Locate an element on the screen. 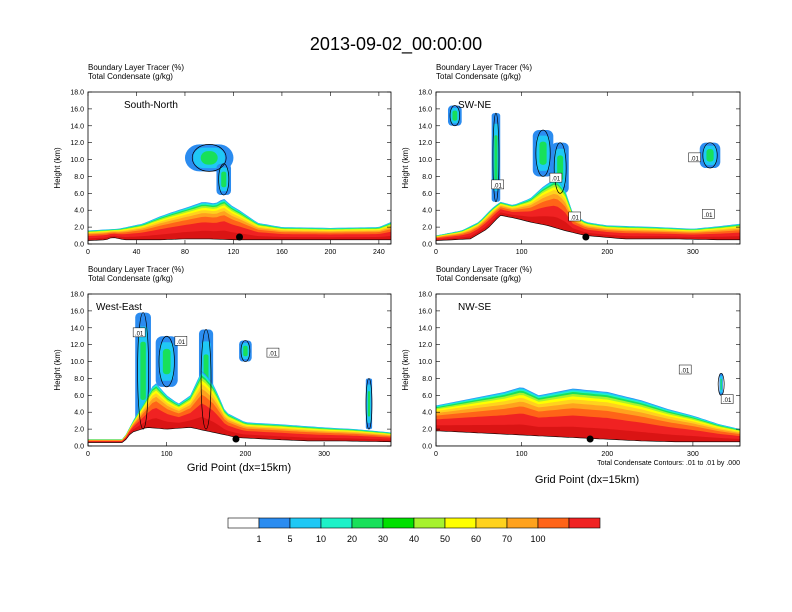 The image size is (792, 612). colorbar-label: 20 is located at coordinates (352, 539).